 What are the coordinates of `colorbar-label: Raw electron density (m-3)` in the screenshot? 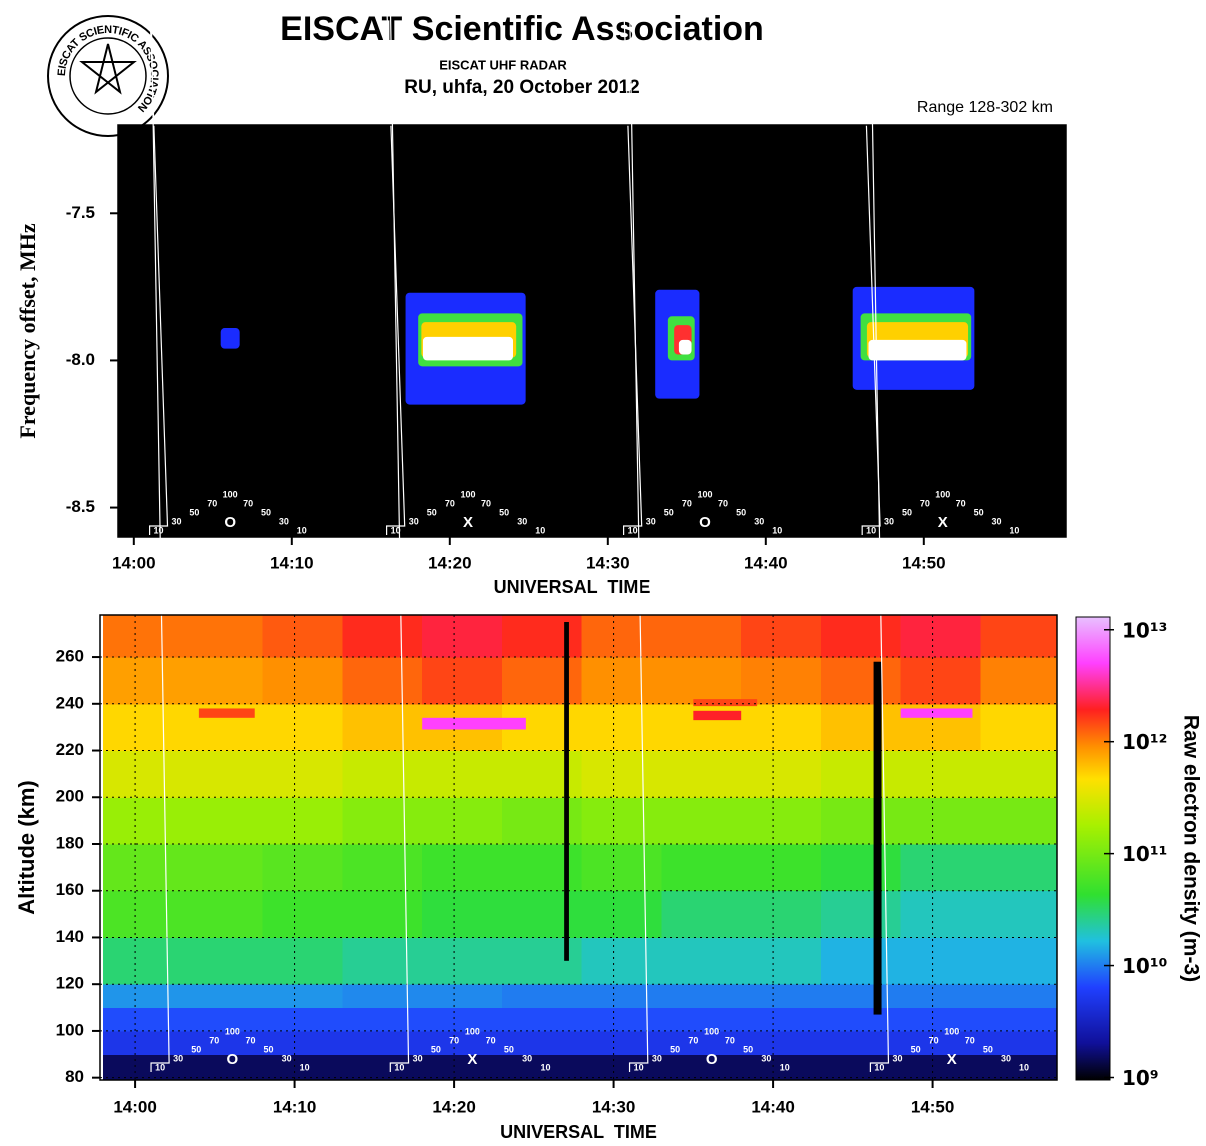 It's located at (1190, 848).